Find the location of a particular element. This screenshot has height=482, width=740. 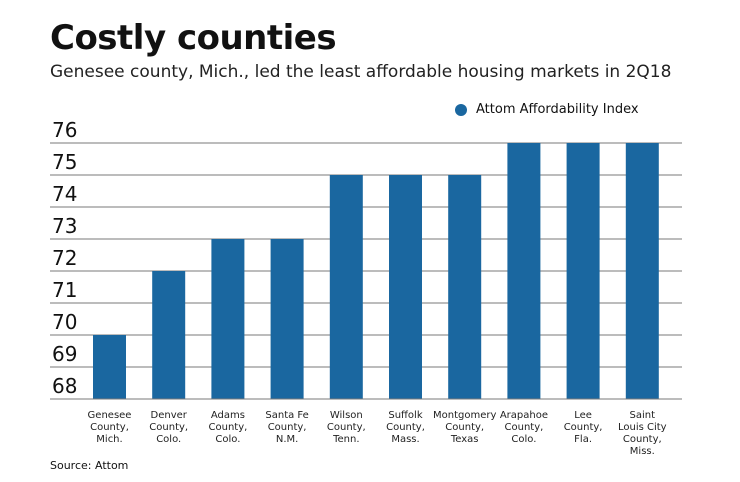

y-tick-label: 74 is located at coordinates (64, 194).